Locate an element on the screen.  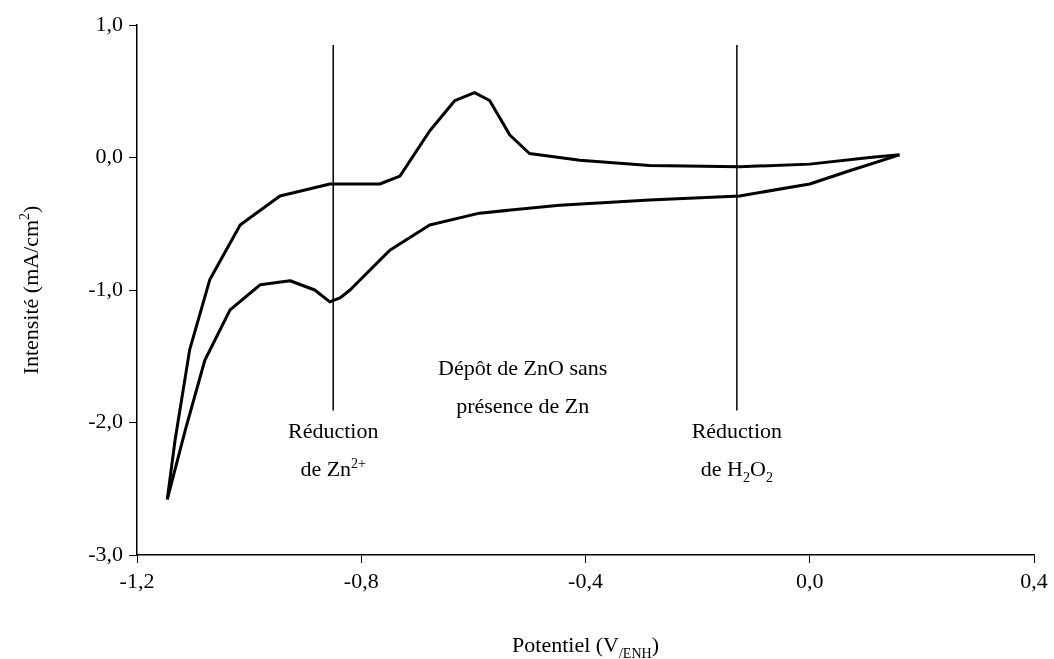
x-tick-label: -0,8 is located at coordinates (361, 580).